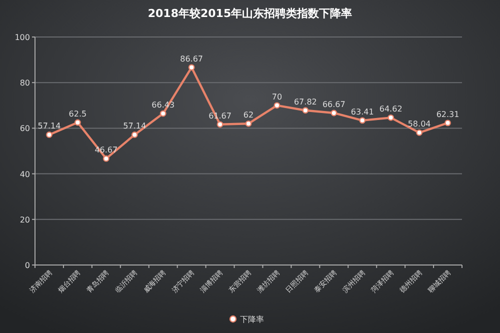 This screenshot has height=333, width=500. What do you see at coordinates (252, 319) in the screenshot?
I see `legend-label: 下降率` at bounding box center [252, 319].